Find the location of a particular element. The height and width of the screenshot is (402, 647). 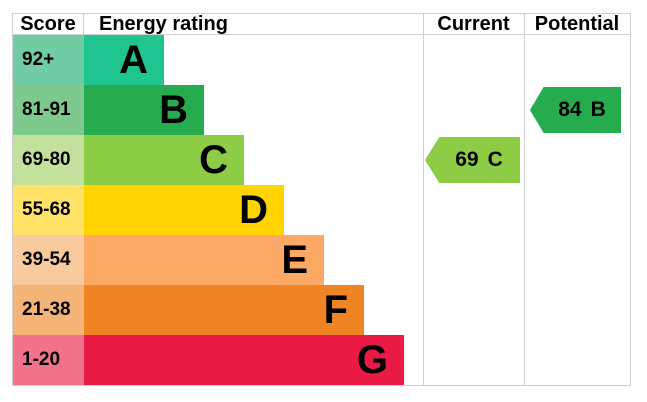

energy-rating-column-header: Energy rating is located at coordinates (163, 24).